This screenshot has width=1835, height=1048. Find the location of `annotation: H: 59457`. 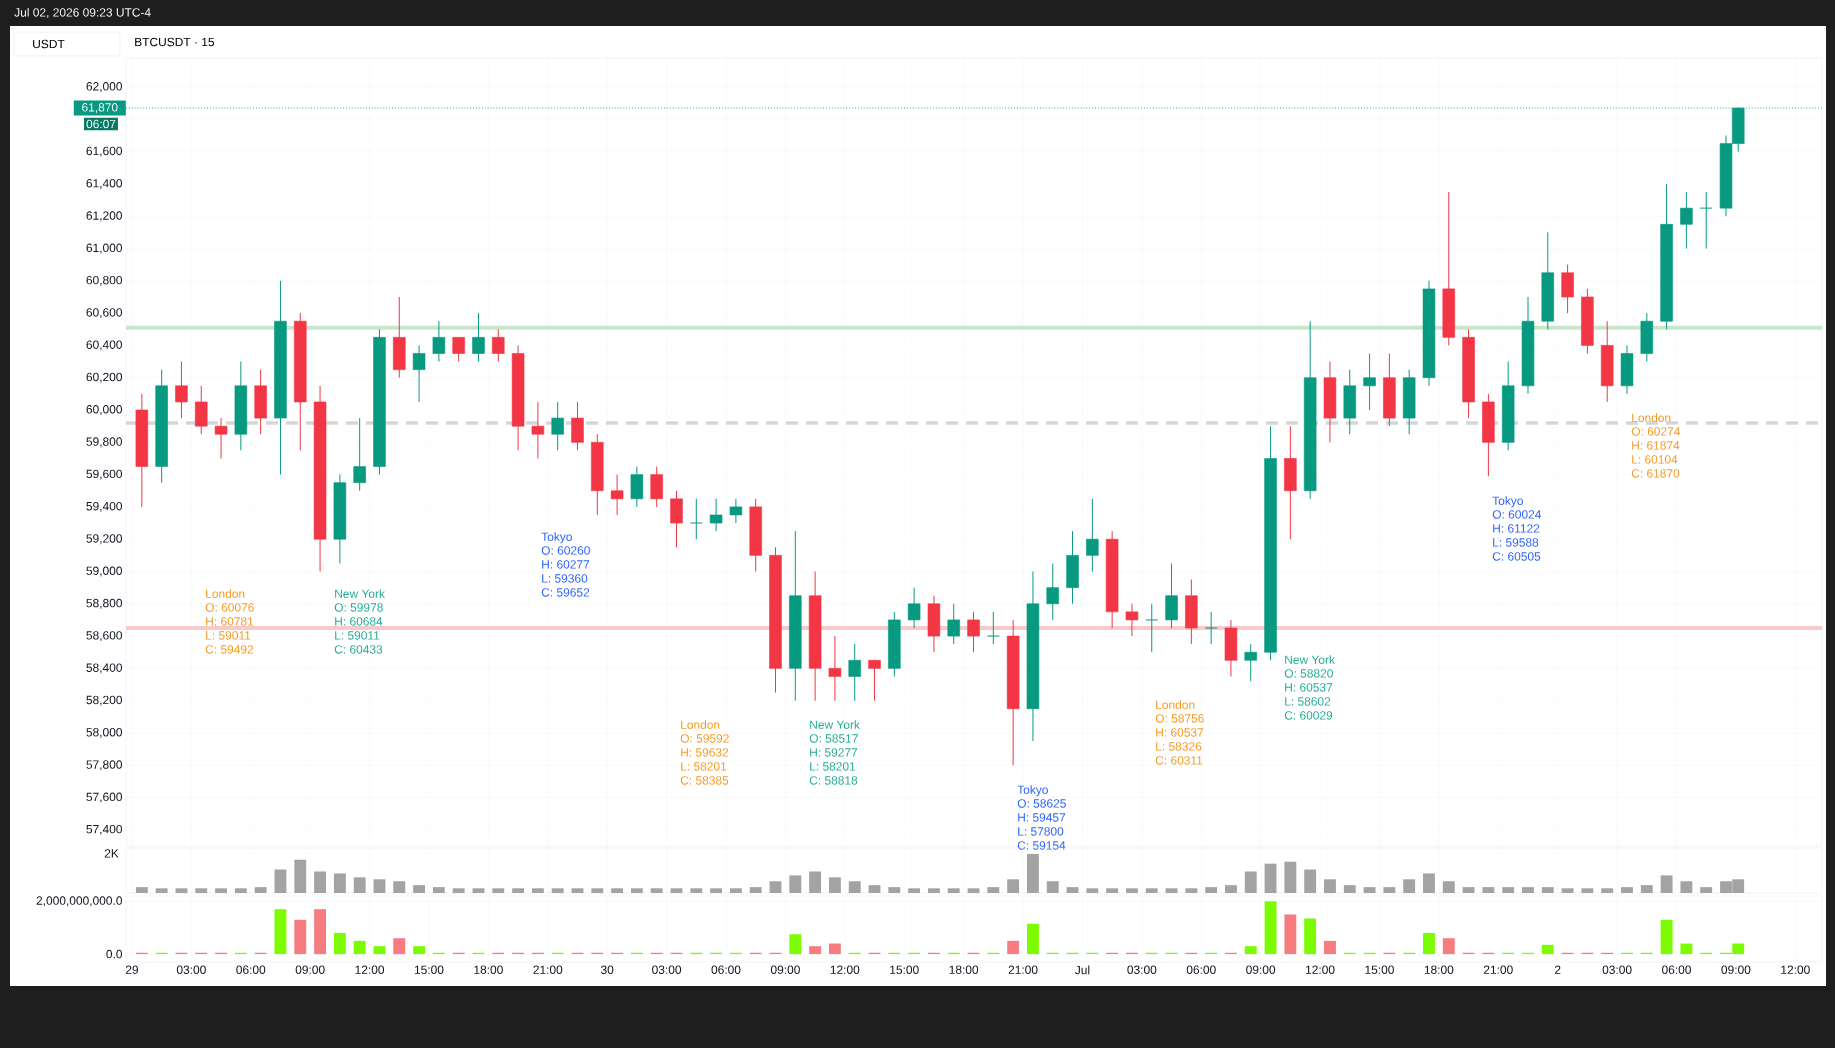

annotation: H: 59457 is located at coordinates (1042, 817).